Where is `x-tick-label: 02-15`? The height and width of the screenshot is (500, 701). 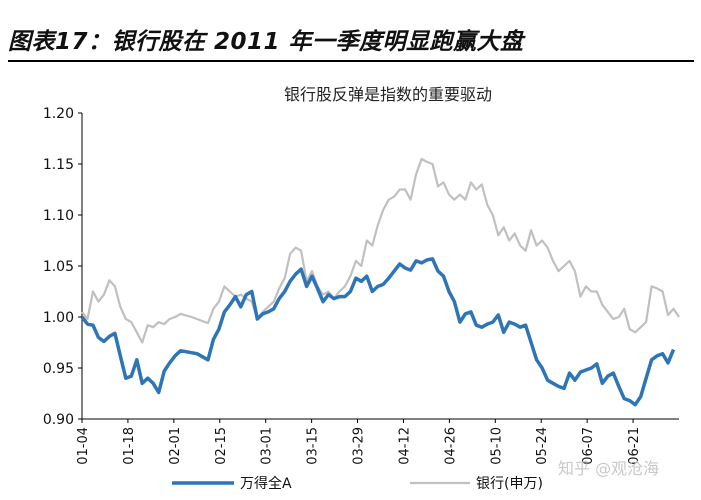 x-tick-label: 02-15 is located at coordinates (221, 446).